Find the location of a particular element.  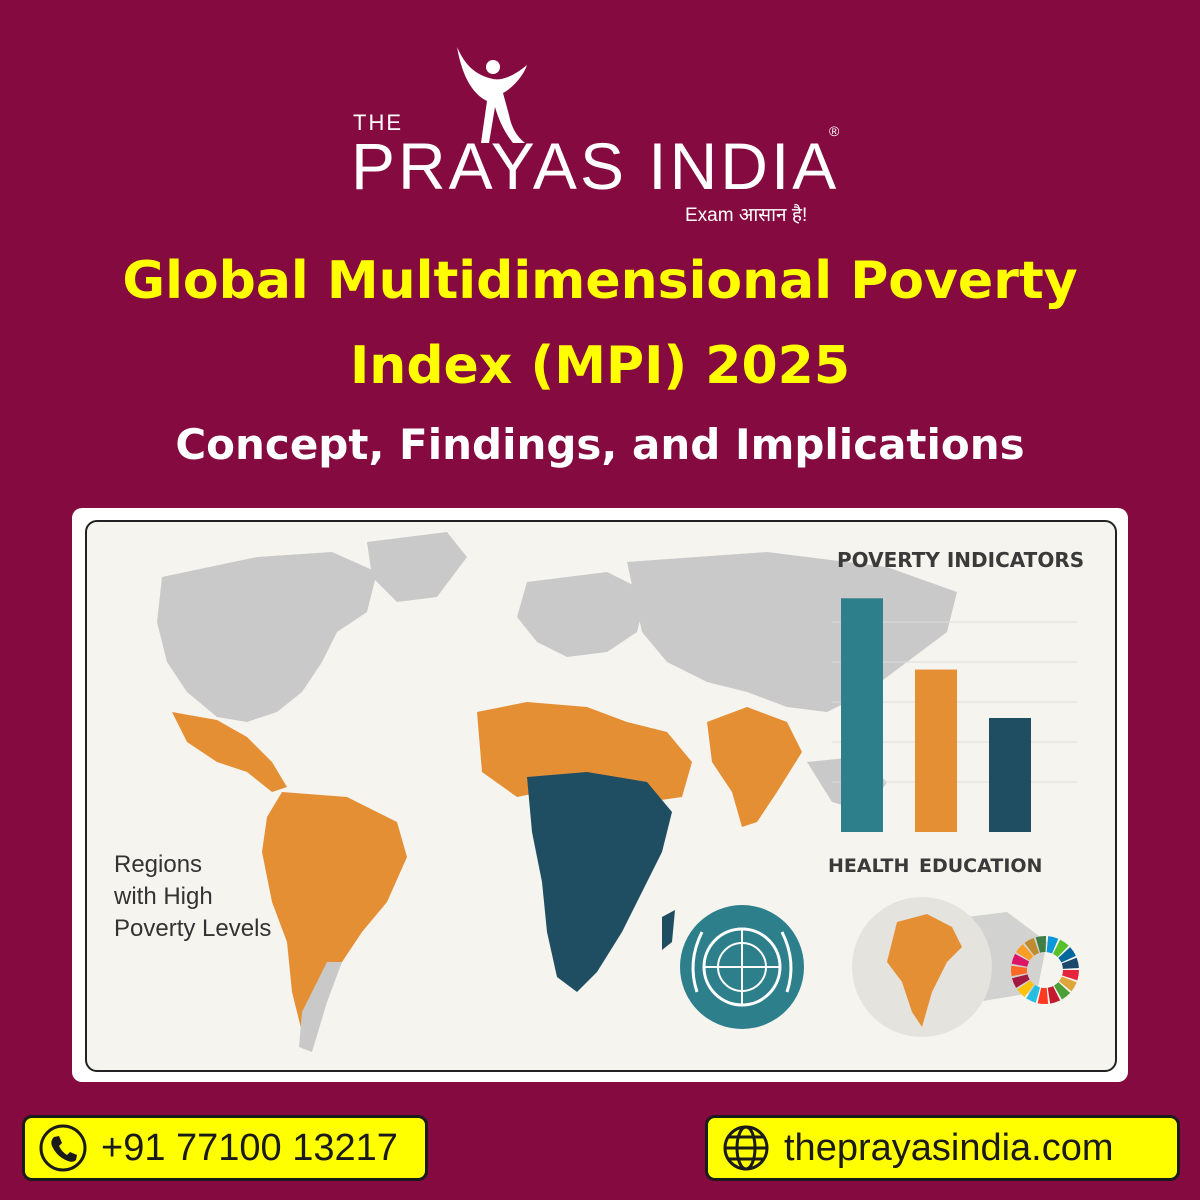

southern-cone-region is located at coordinates (320, 1007).